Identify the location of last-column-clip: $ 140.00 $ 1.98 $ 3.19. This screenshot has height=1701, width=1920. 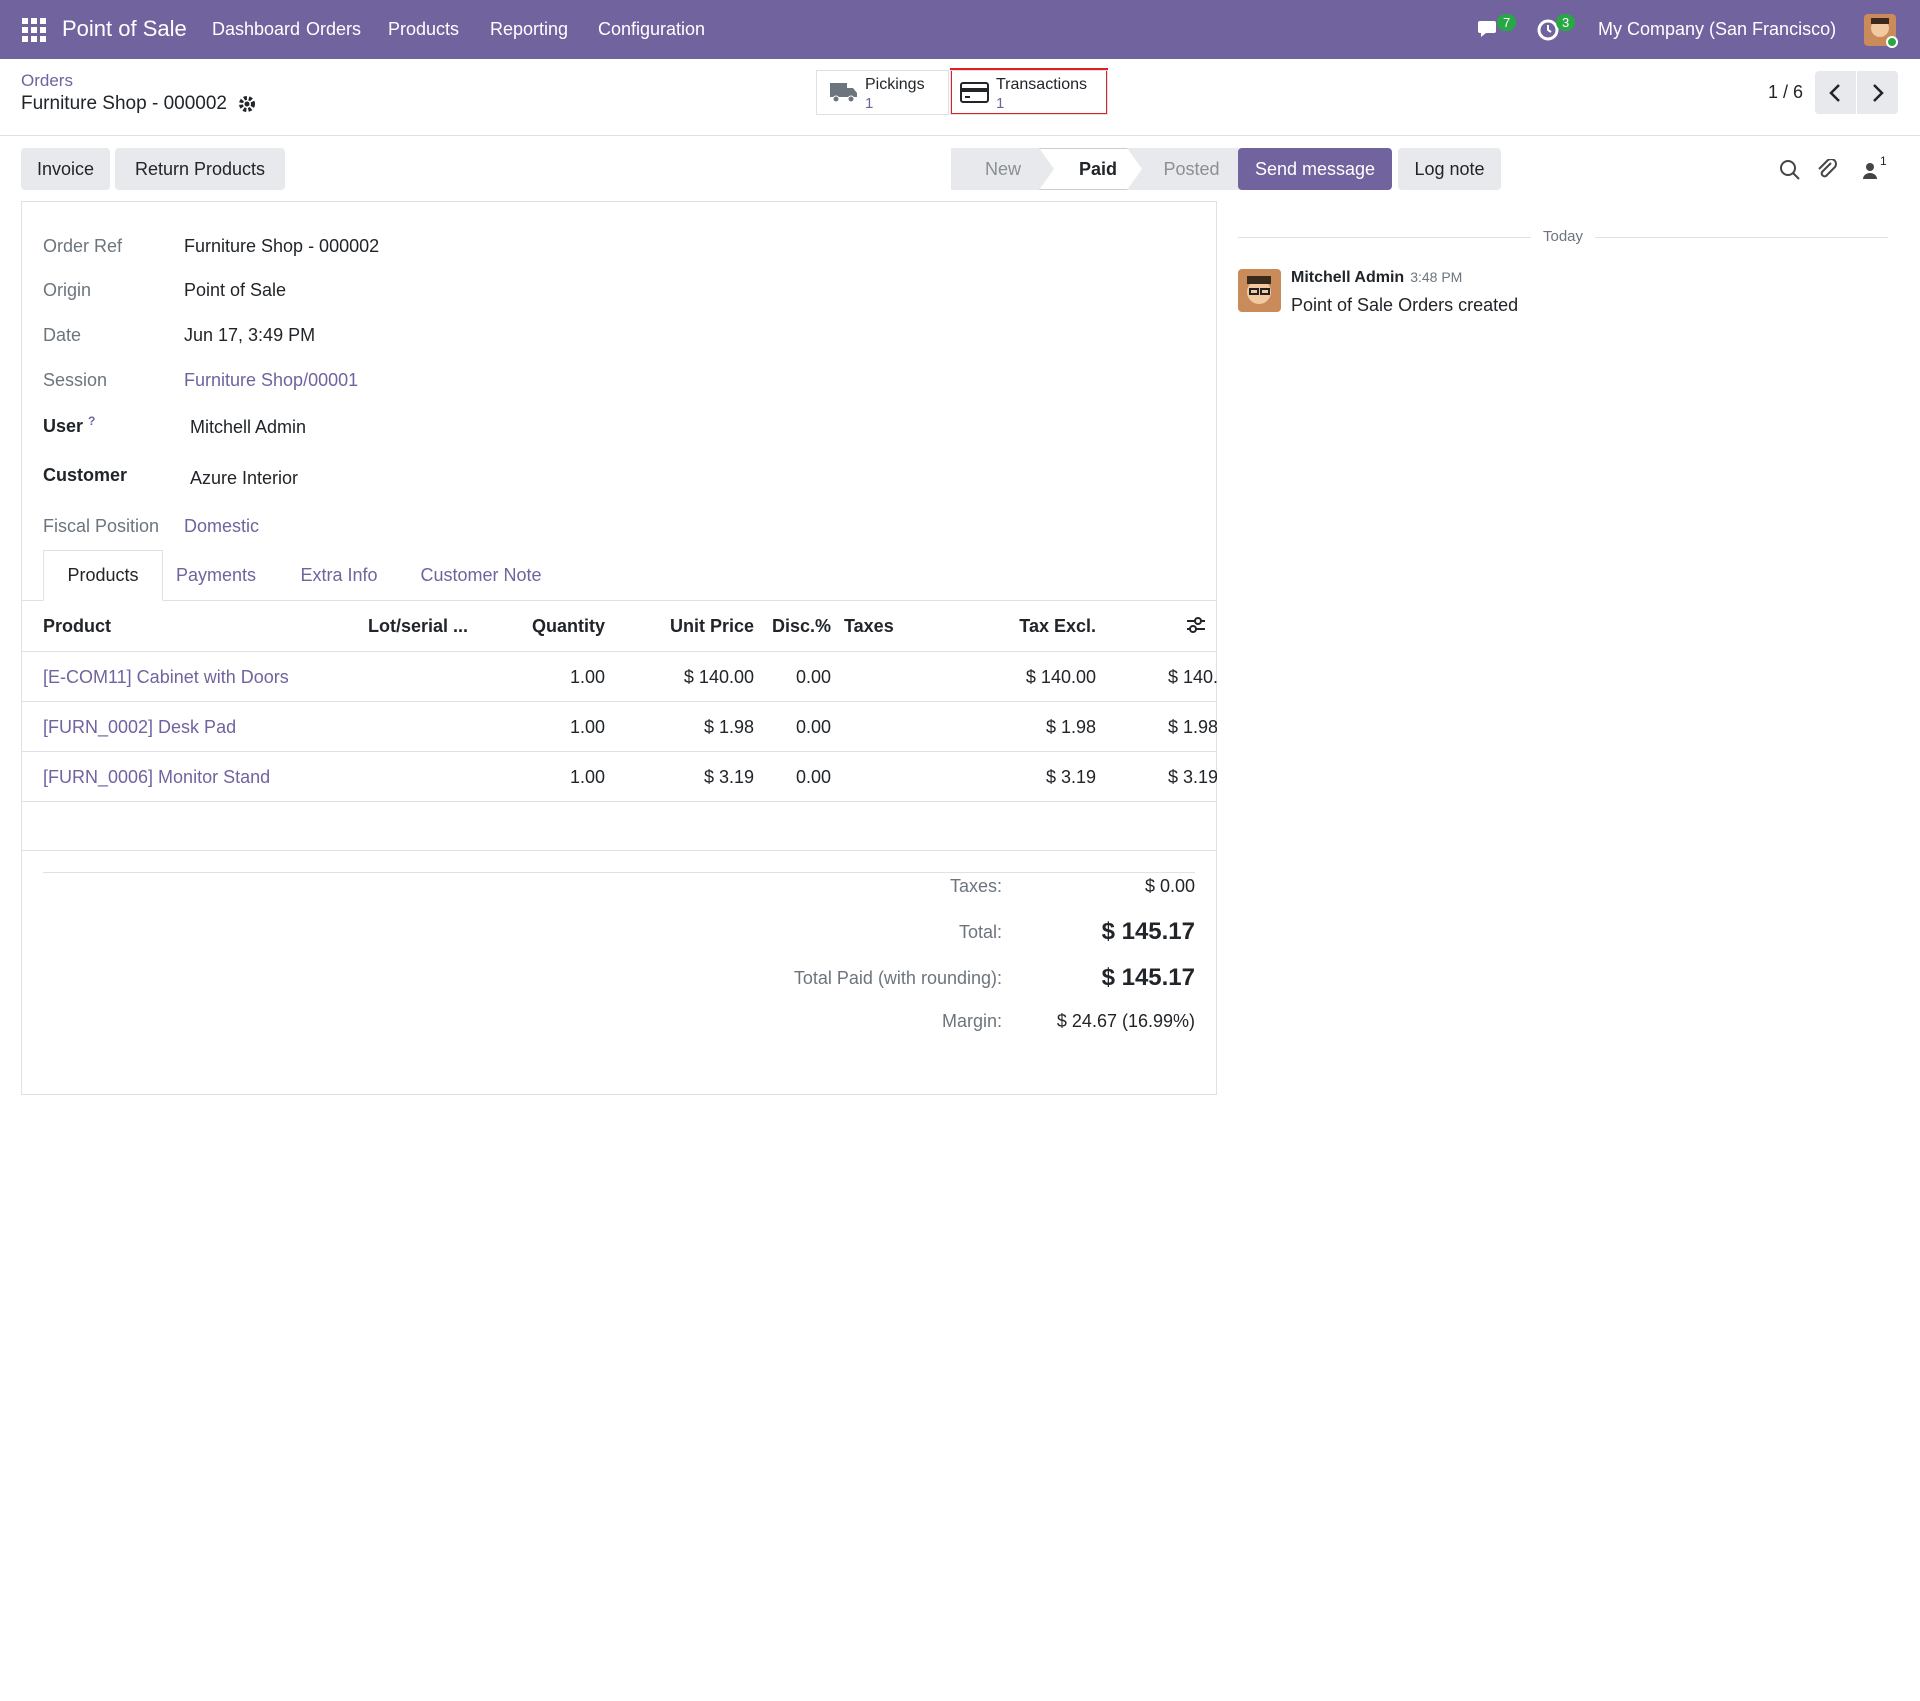
(1173, 730).